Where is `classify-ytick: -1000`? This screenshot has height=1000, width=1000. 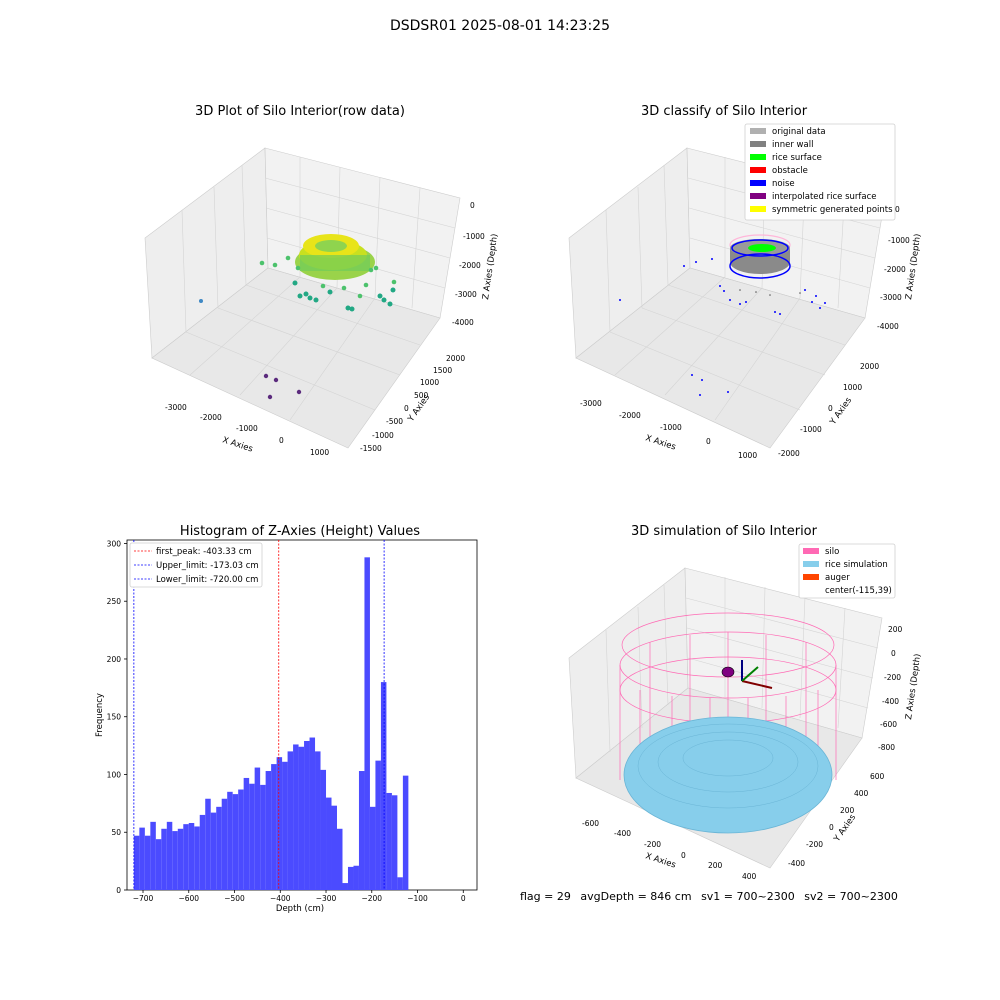 classify-ytick: -1000 is located at coordinates (811, 429).